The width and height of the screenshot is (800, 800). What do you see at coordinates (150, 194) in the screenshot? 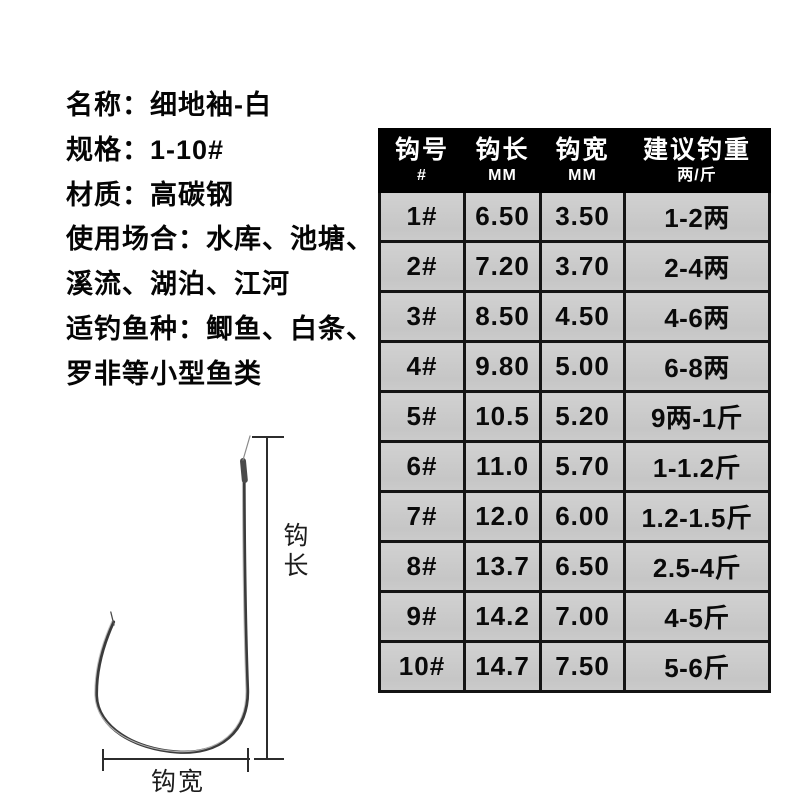
I see `product-material-line: 材质：高碳钢` at bounding box center [150, 194].